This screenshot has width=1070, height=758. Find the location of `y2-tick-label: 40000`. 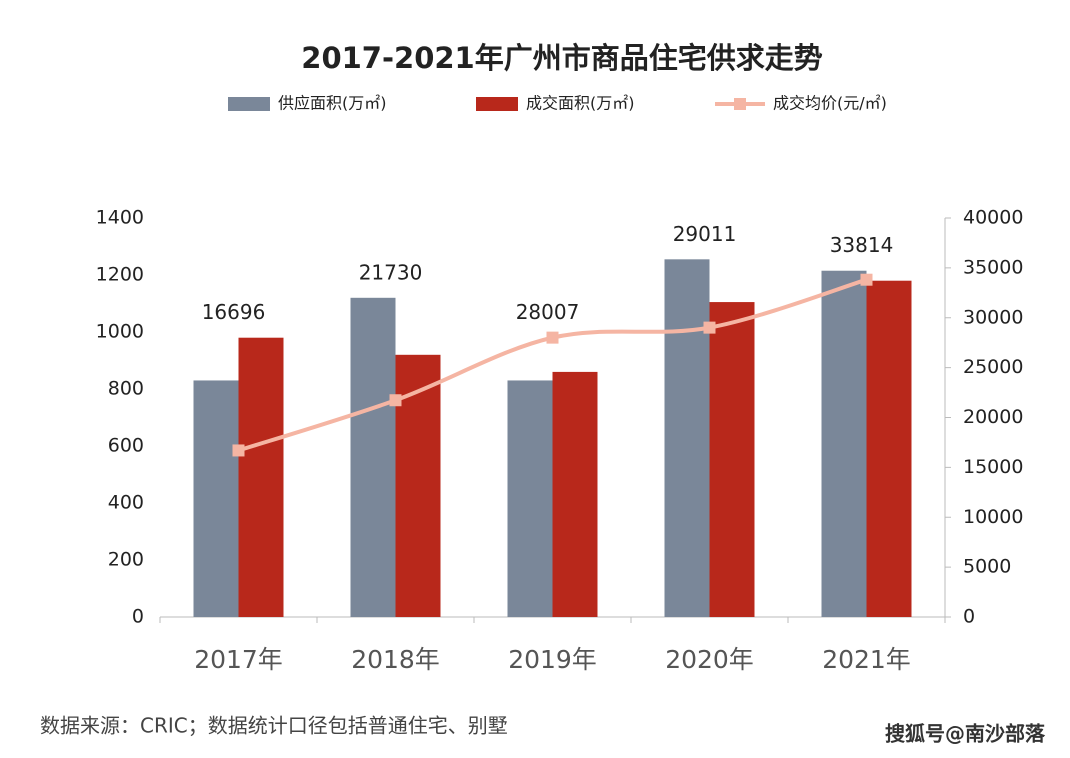

y2-tick-label: 40000 is located at coordinates (993, 218).